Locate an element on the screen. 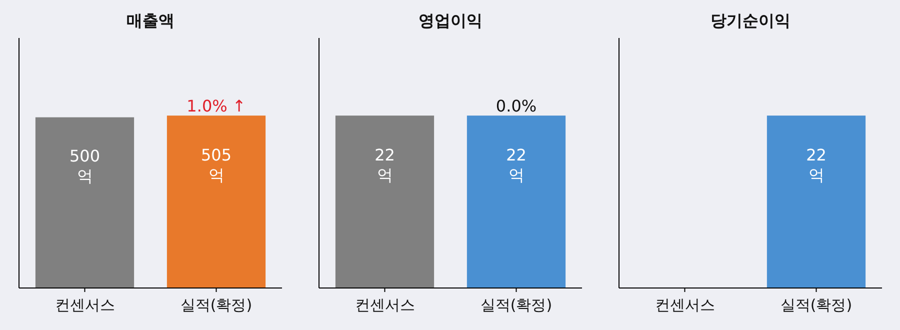  data-label: 505 억 is located at coordinates (216, 164).